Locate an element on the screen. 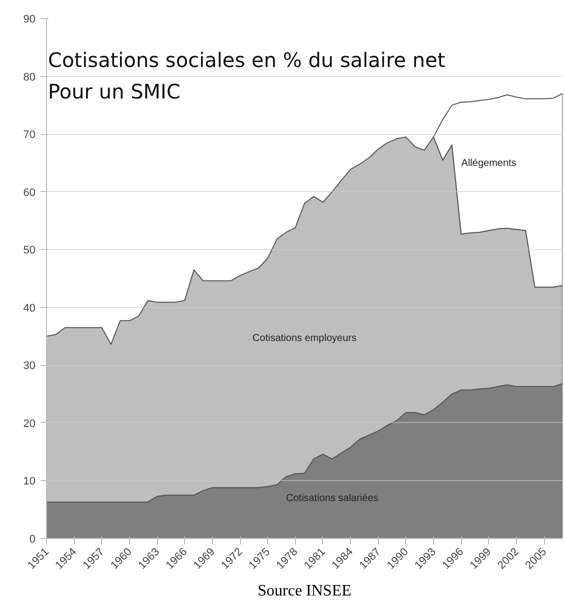  y-tick-label: 90 is located at coordinates (29, 20).